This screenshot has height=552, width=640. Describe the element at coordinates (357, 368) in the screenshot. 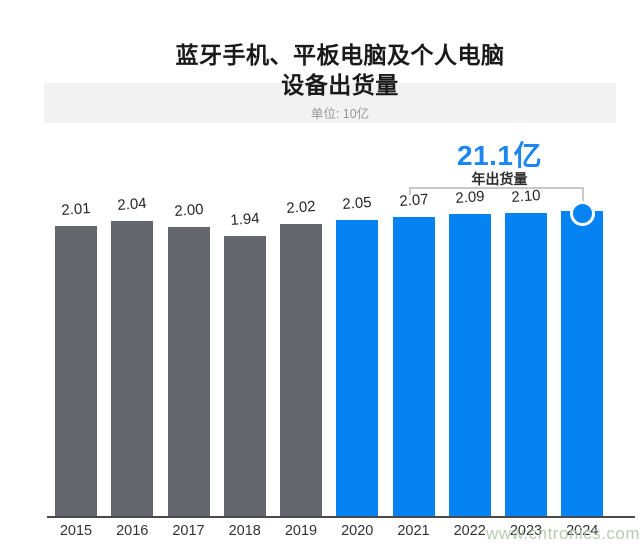

I see `bar-2020` at that location.